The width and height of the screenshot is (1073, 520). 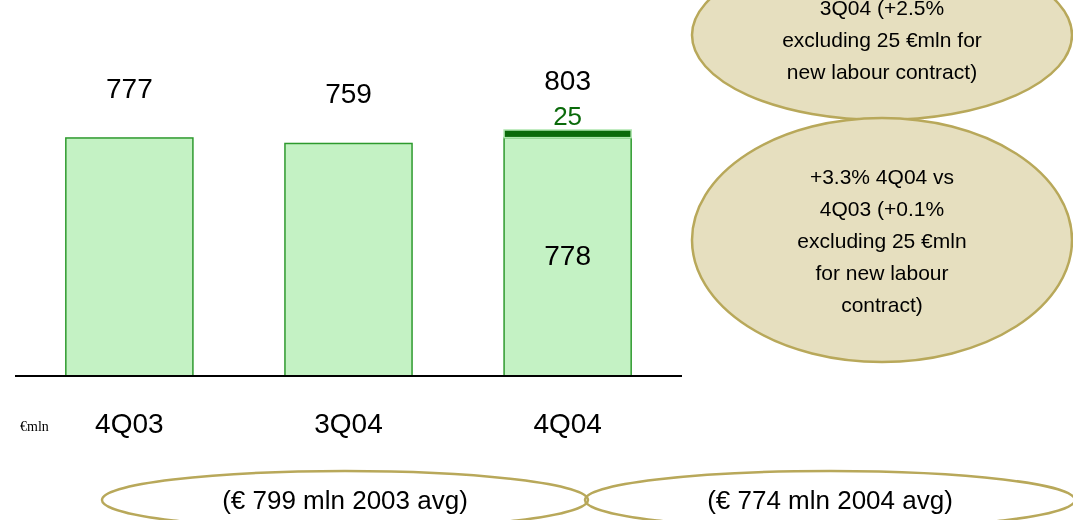 I want to click on total-label: 803, so click(x=567, y=80).